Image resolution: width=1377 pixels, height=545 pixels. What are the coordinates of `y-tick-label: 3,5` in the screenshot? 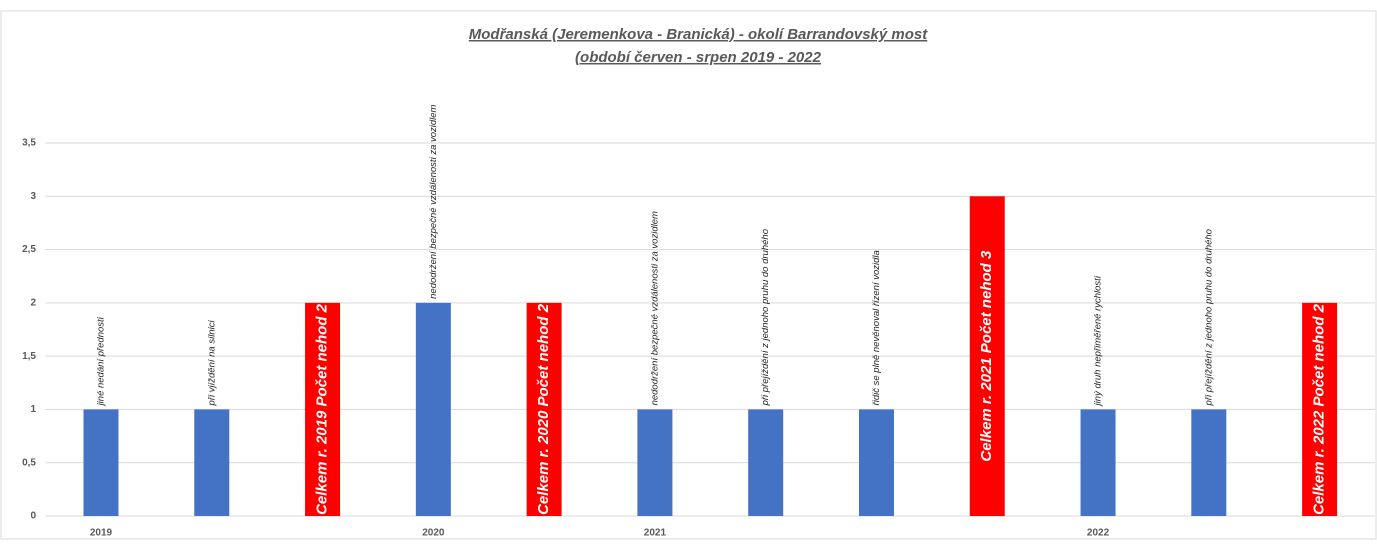 It's located at (29, 143).